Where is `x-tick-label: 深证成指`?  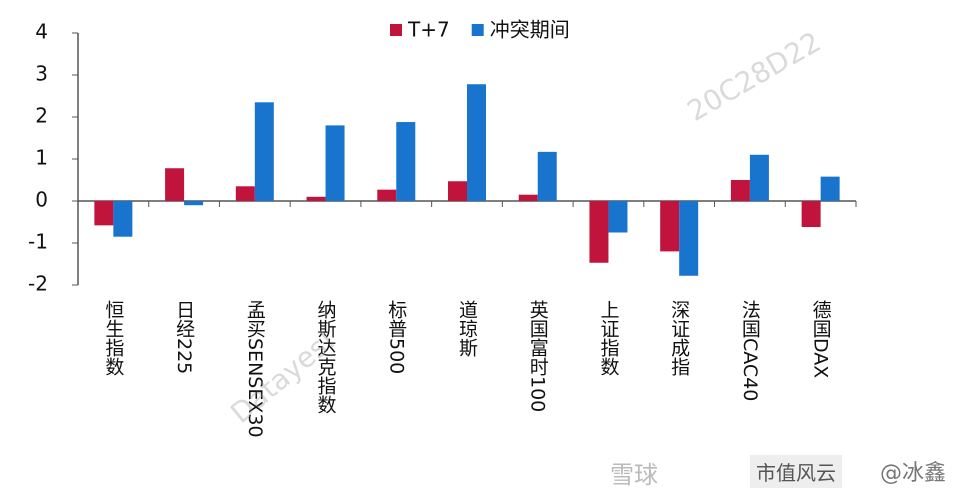
x-tick-label: 深证成指 is located at coordinates (679, 338).